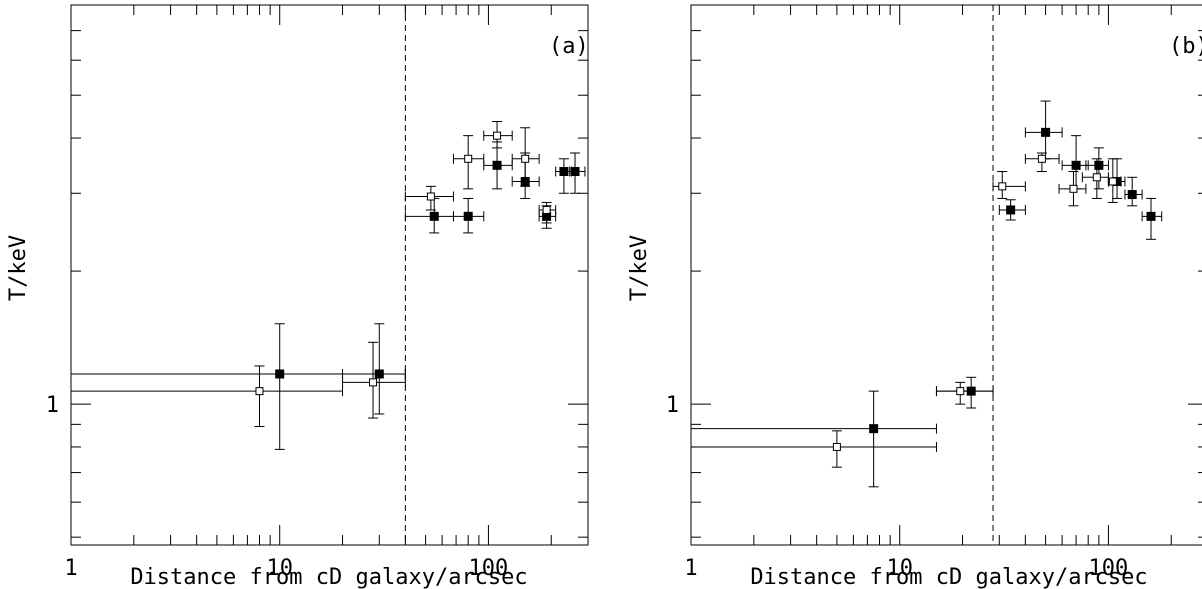 The height and width of the screenshot is (589, 1202). What do you see at coordinates (1185, 46) in the screenshot?
I see `panel-label: (b)` at bounding box center [1185, 46].